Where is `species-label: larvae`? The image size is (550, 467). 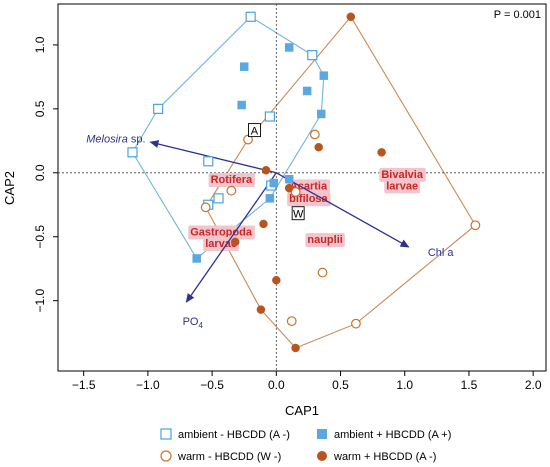
species-label: larvae is located at coordinates (402, 186).